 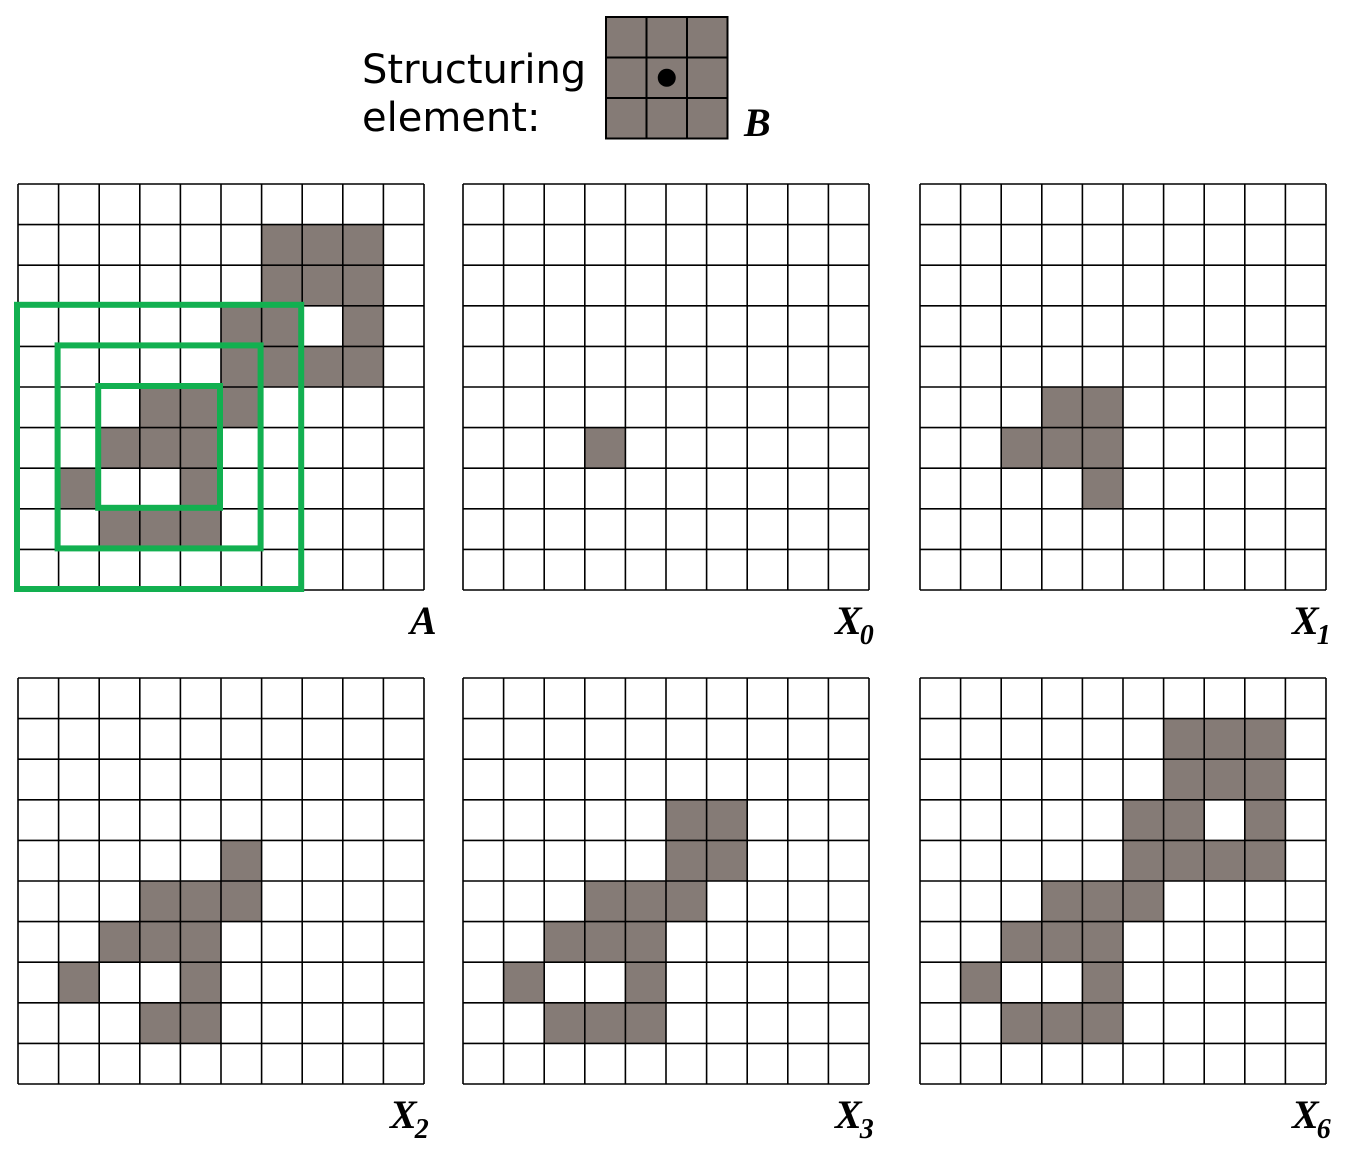 I want to click on panel-x1: X1, so click(x=1125, y=417).